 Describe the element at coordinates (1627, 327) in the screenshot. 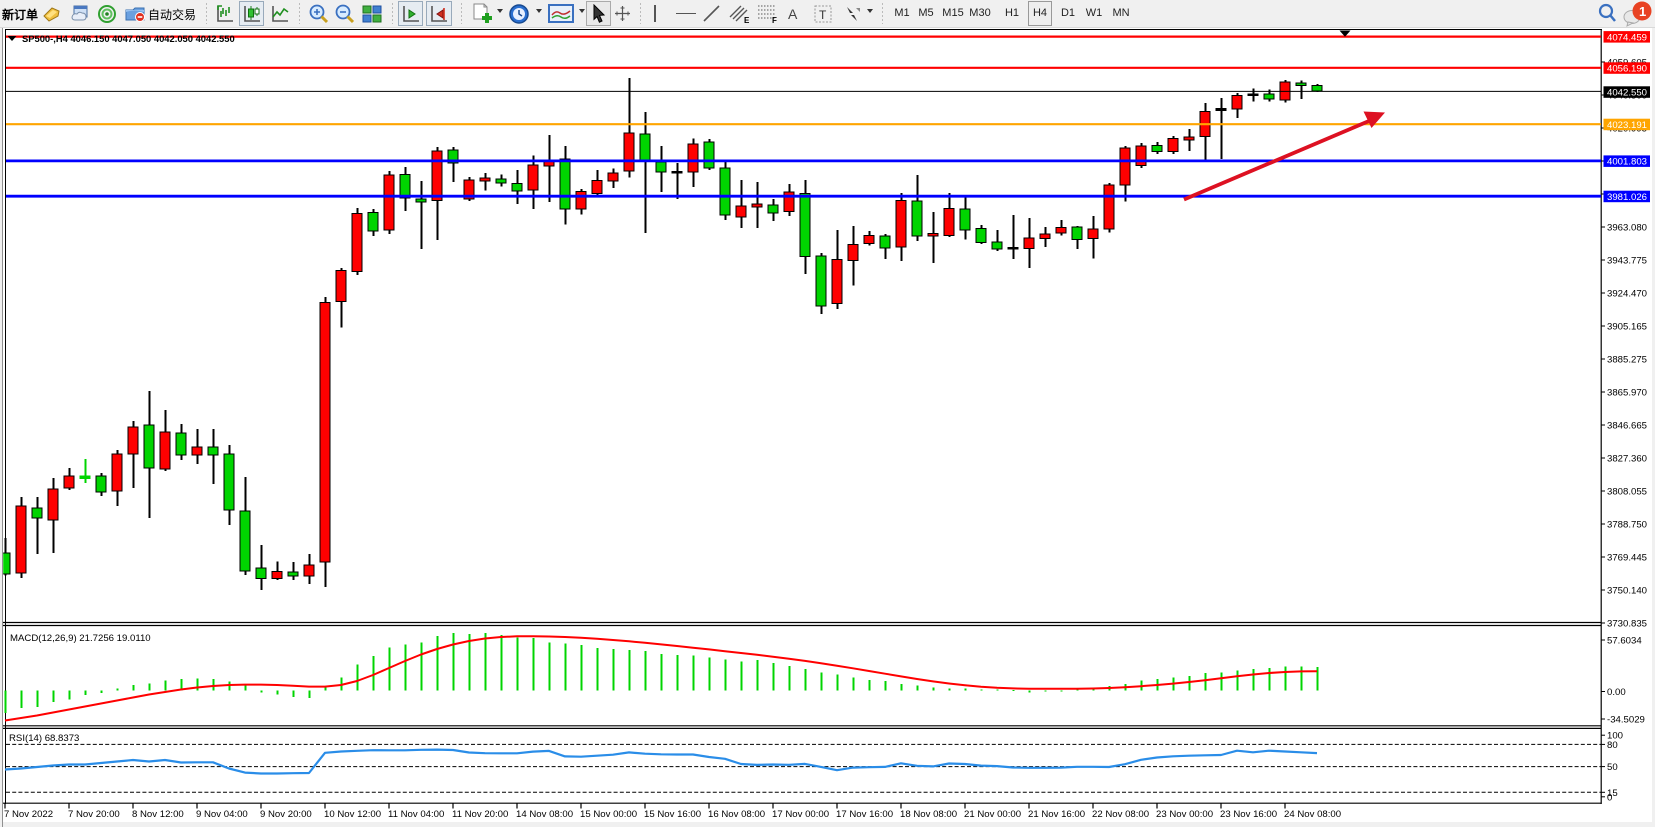

I see `svg-text: 3905.165` at that location.